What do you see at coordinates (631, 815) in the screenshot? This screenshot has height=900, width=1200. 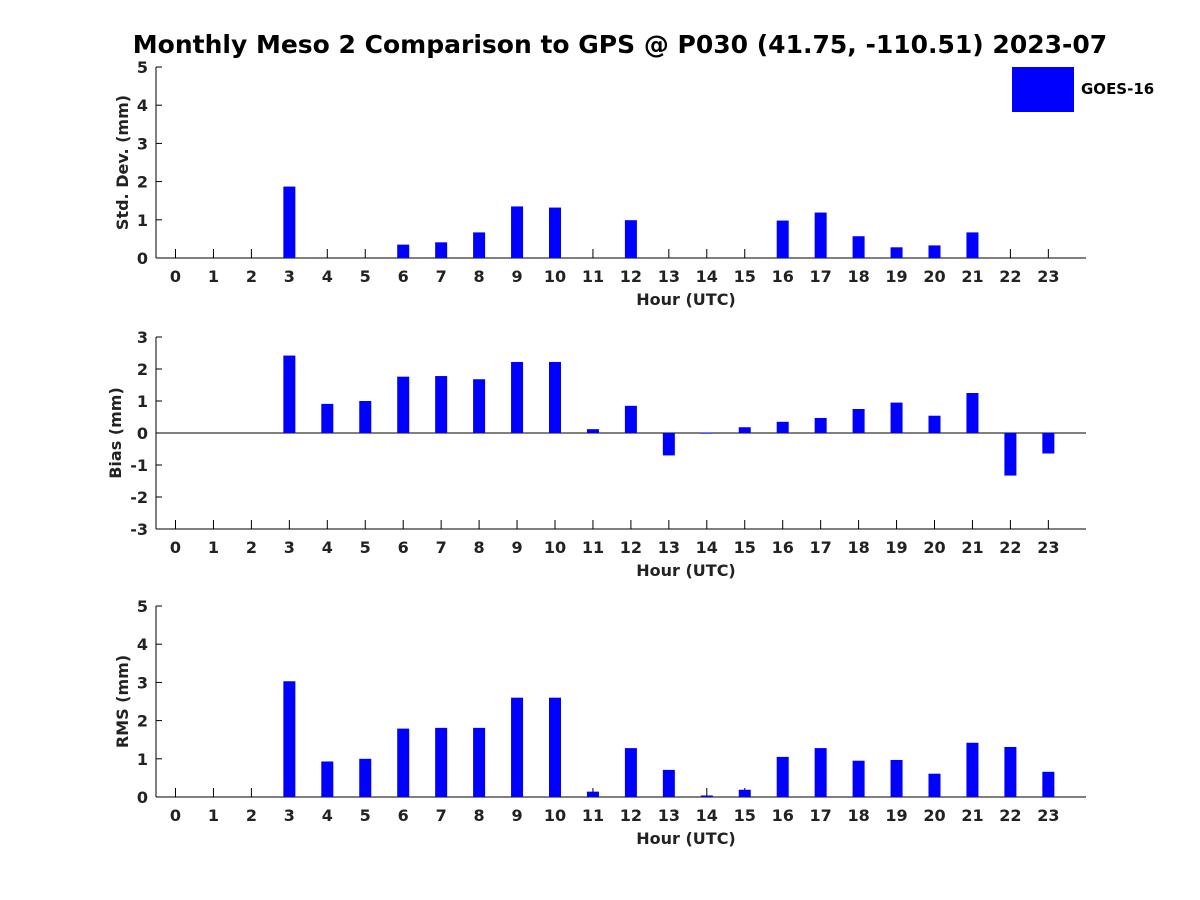 I see `x-tick-label: 12` at bounding box center [631, 815].